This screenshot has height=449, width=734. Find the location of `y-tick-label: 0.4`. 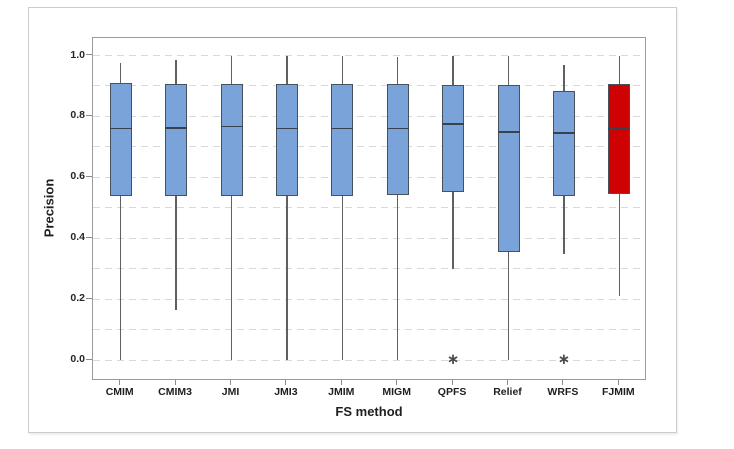

y-tick-label: 0.4 is located at coordinates (77, 237).